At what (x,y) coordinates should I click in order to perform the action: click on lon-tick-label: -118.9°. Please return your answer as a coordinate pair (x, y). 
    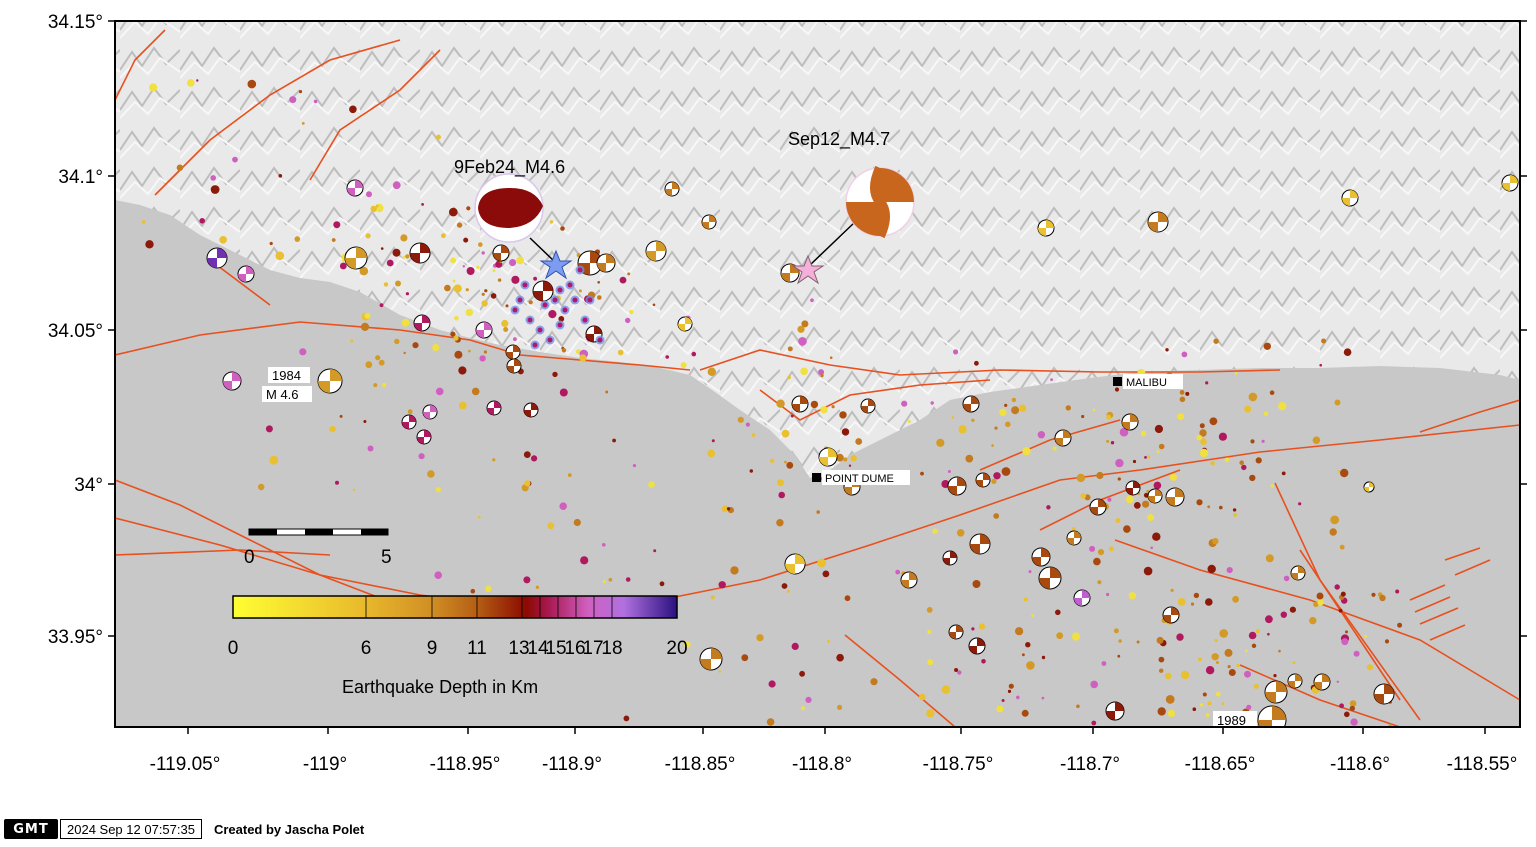
    Looking at the image, I should click on (572, 764).